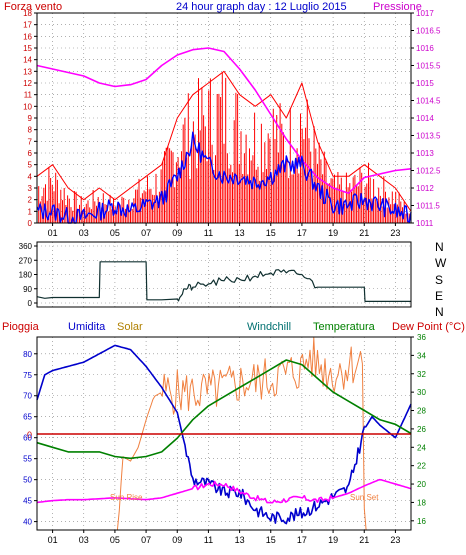 The image size is (466, 555). I want to click on temperature-series, so click(224, 409).